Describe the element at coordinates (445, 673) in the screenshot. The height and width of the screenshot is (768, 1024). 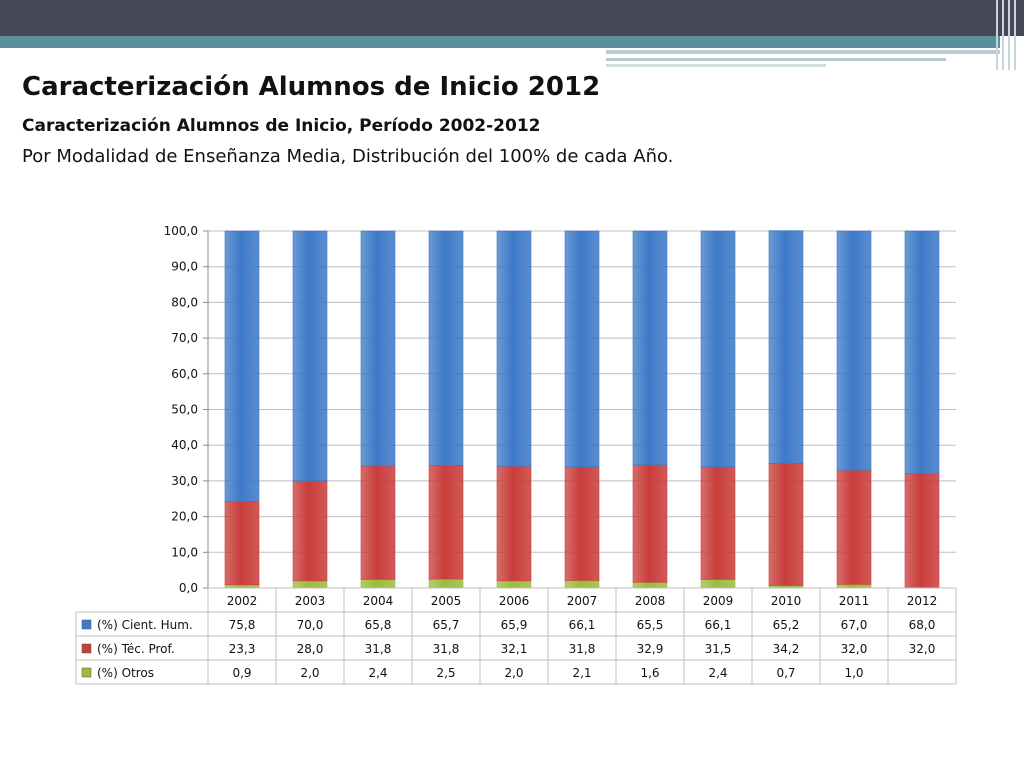
I see `data-table-value: 2,5` at that location.